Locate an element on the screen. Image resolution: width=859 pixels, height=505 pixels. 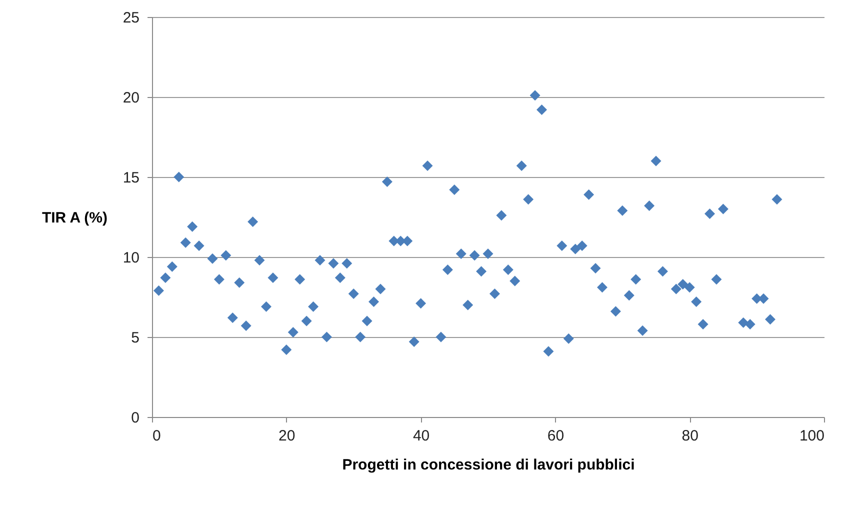
y-tick-label: 5 is located at coordinates (135, 338).